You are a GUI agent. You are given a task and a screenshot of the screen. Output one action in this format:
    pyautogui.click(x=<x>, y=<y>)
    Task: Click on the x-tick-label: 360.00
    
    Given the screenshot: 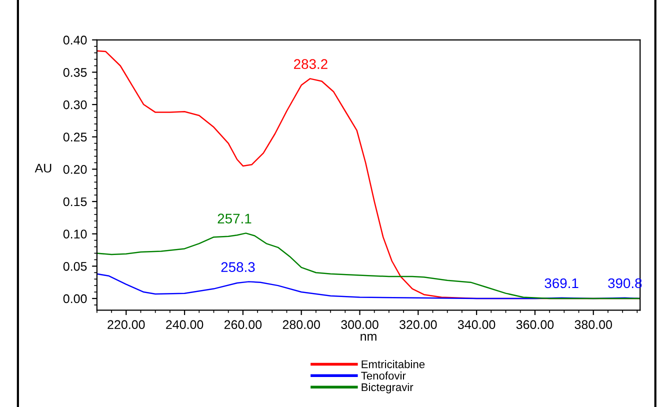 What is the action you would take?
    pyautogui.click(x=535, y=325)
    